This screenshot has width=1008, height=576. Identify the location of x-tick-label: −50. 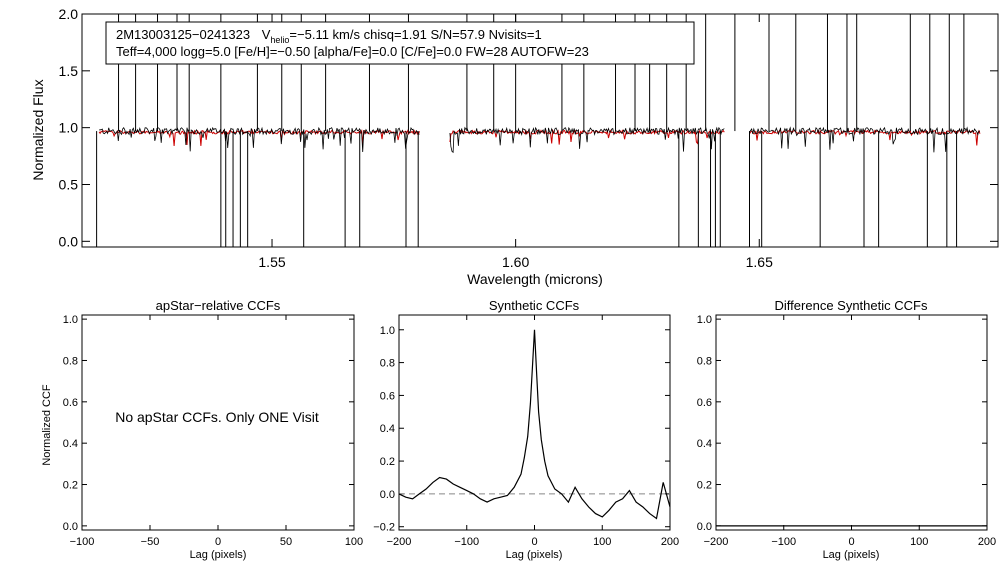
(150, 542).